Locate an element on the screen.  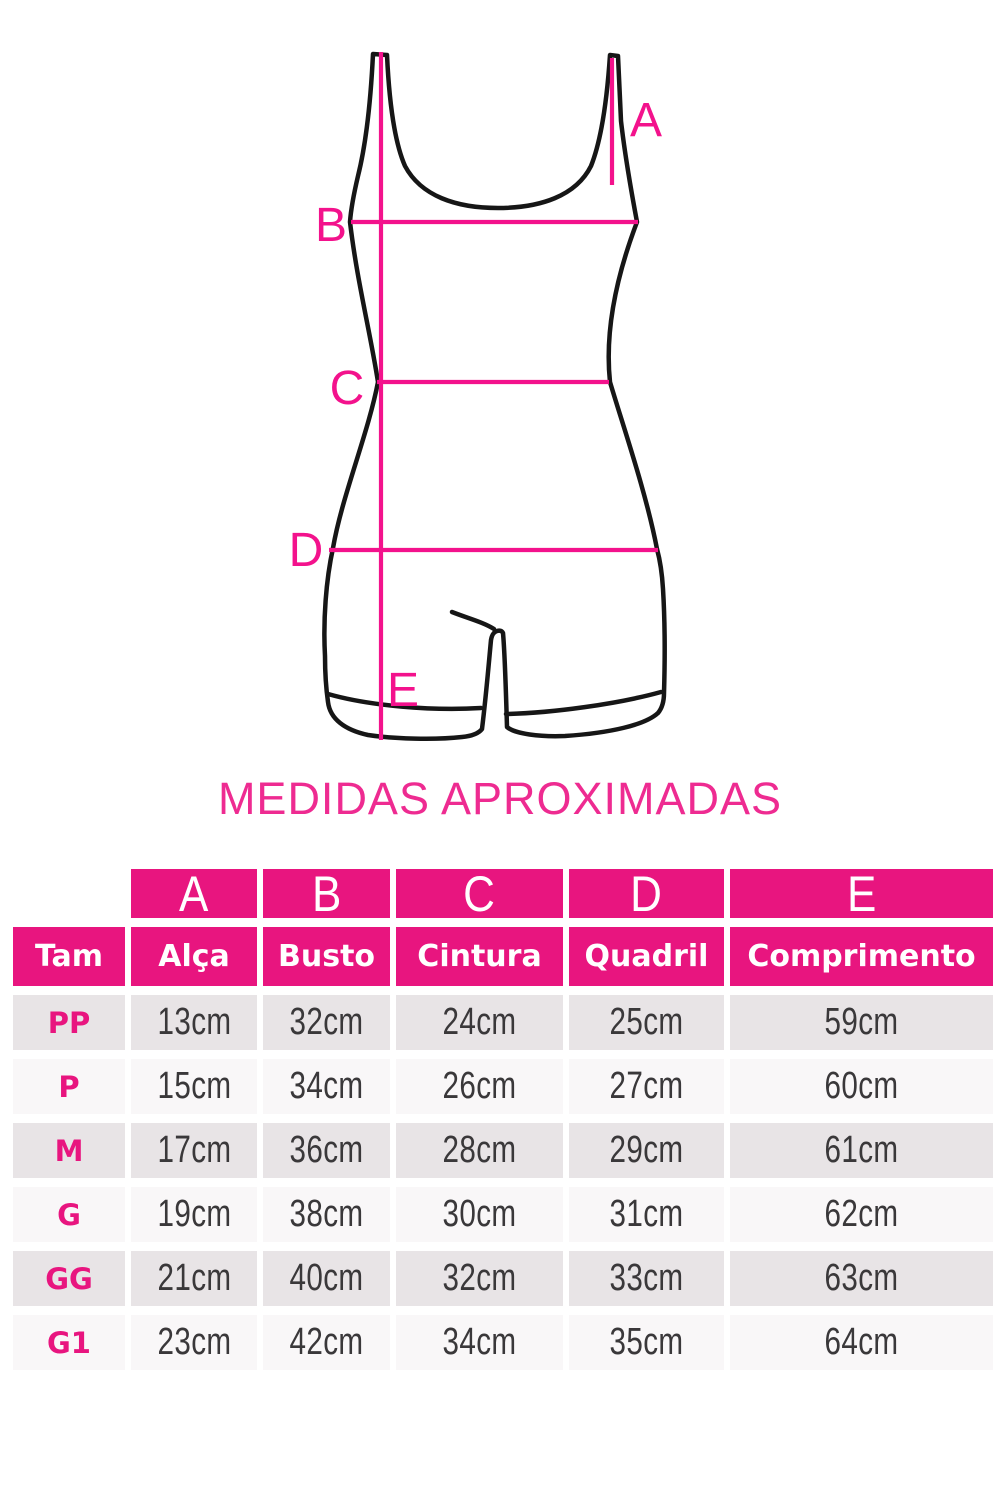
value-cell: 13cm is located at coordinates (194, 1022).